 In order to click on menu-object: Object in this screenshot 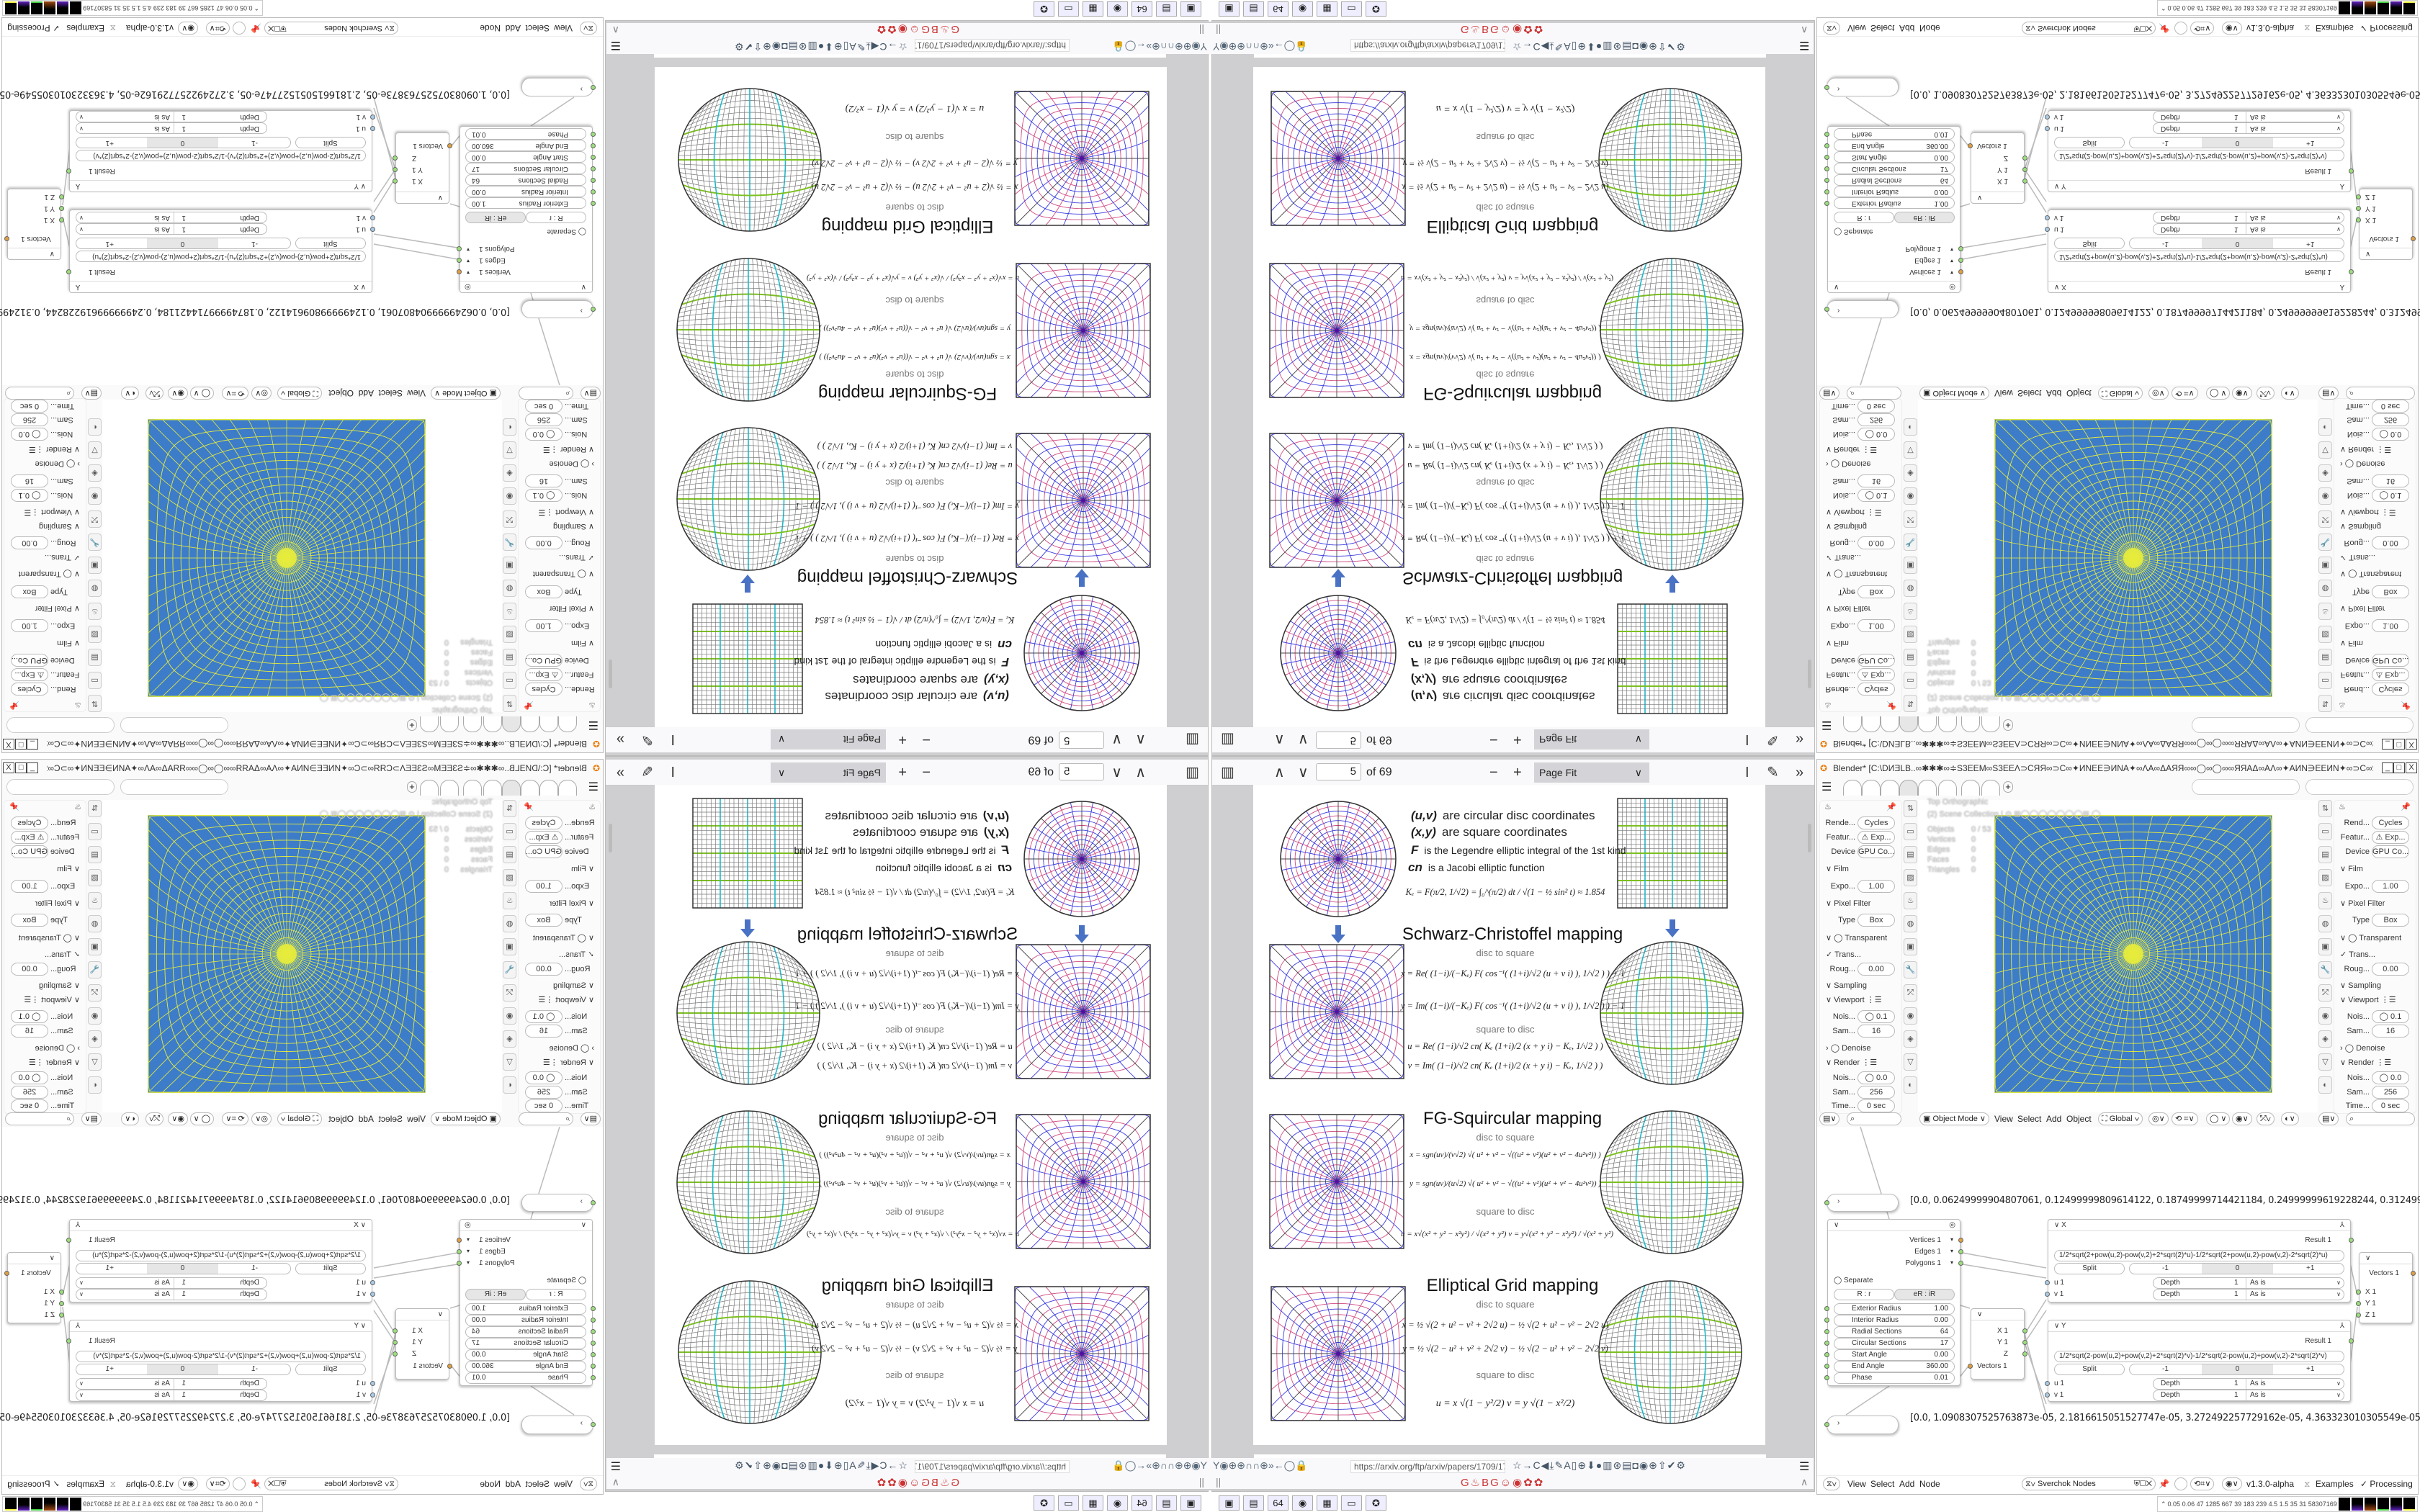, I will do `click(341, 393)`.